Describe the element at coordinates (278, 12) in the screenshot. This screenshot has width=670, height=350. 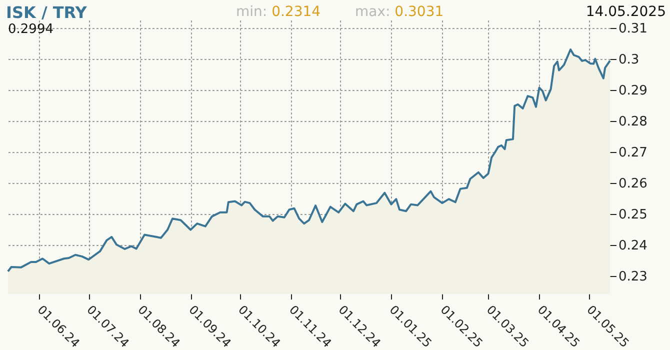
I see `text: min: 0.2314` at that location.